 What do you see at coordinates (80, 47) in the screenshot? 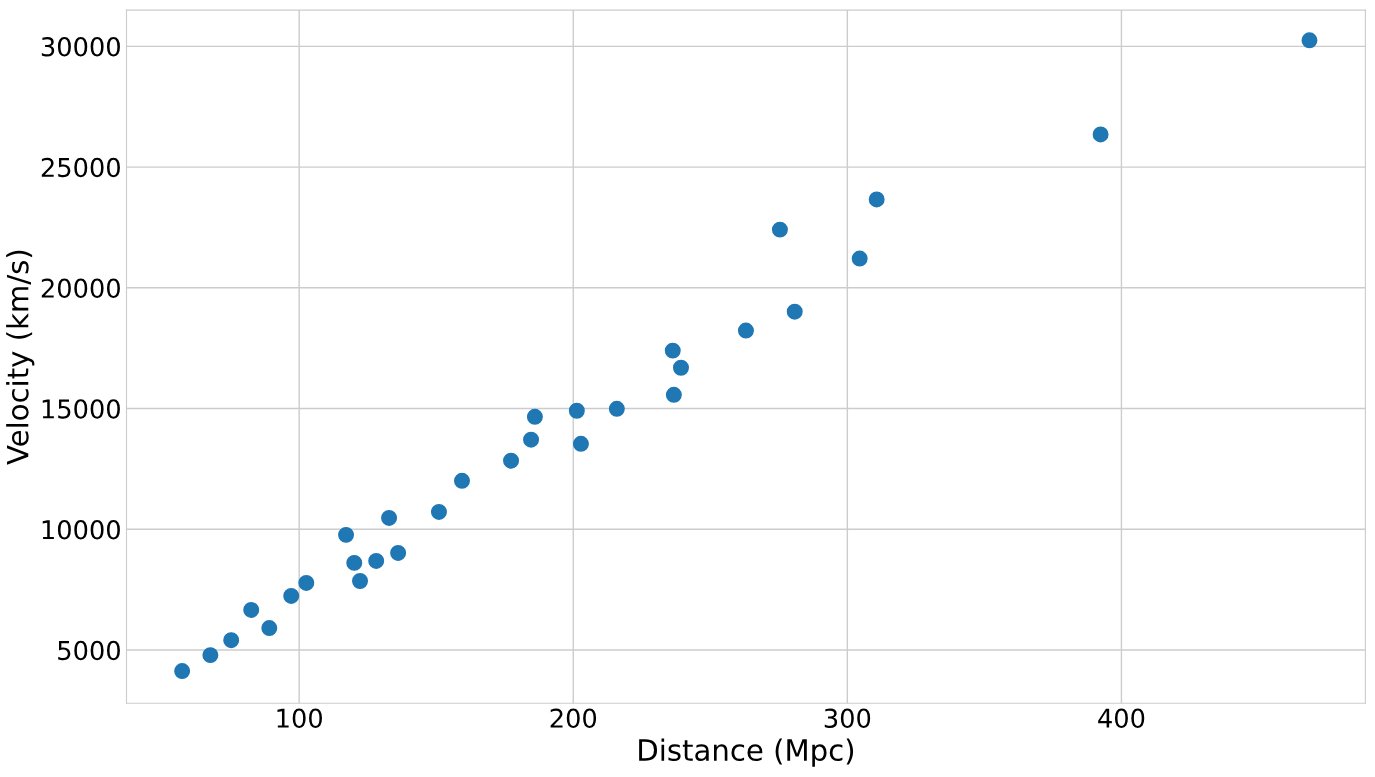
I see `y-tick-label: 30000` at bounding box center [80, 47].